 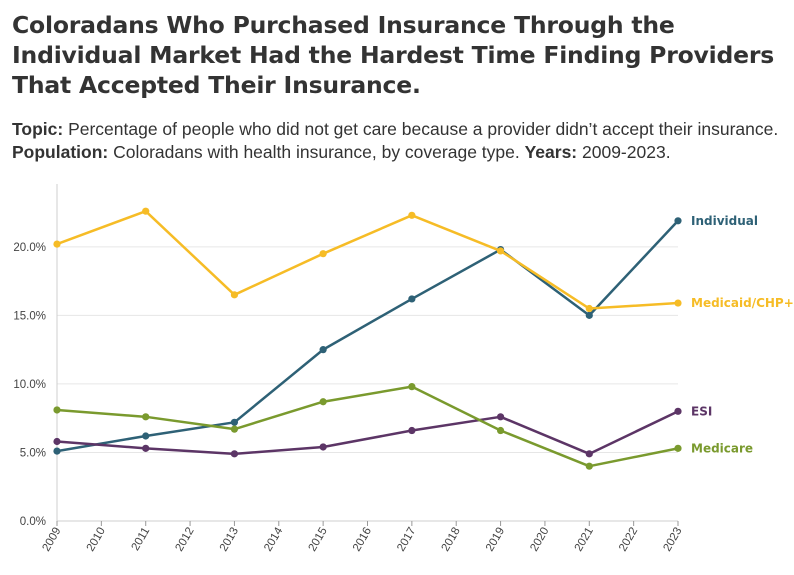 What do you see at coordinates (33, 522) in the screenshot?
I see `y-tick-label: 0.0%` at bounding box center [33, 522].